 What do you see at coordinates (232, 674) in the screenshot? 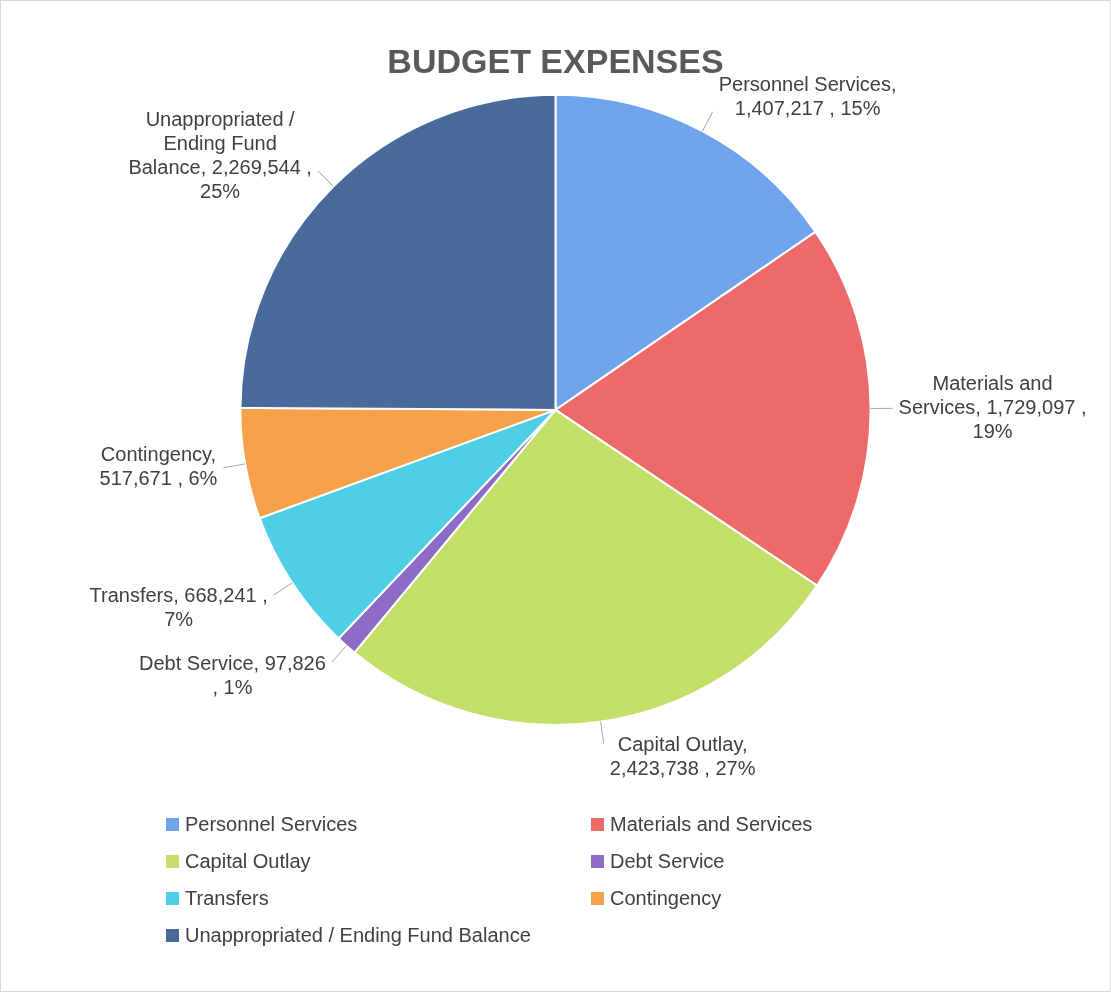
I see `data-label: Debt Service, 97,826 , 1%` at bounding box center [232, 674].